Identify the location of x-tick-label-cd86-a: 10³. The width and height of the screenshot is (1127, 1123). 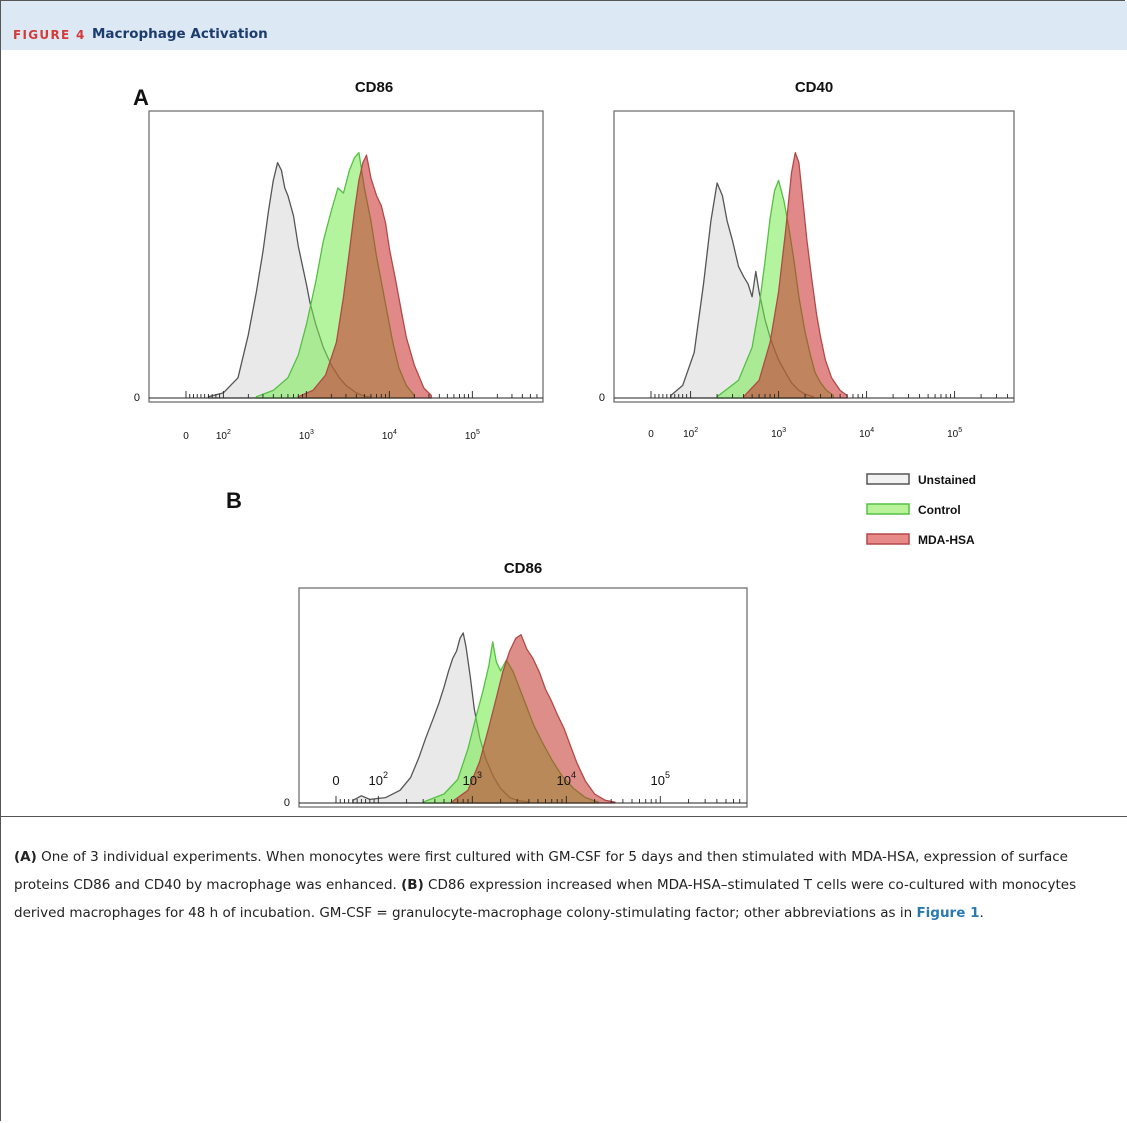
(306, 435).